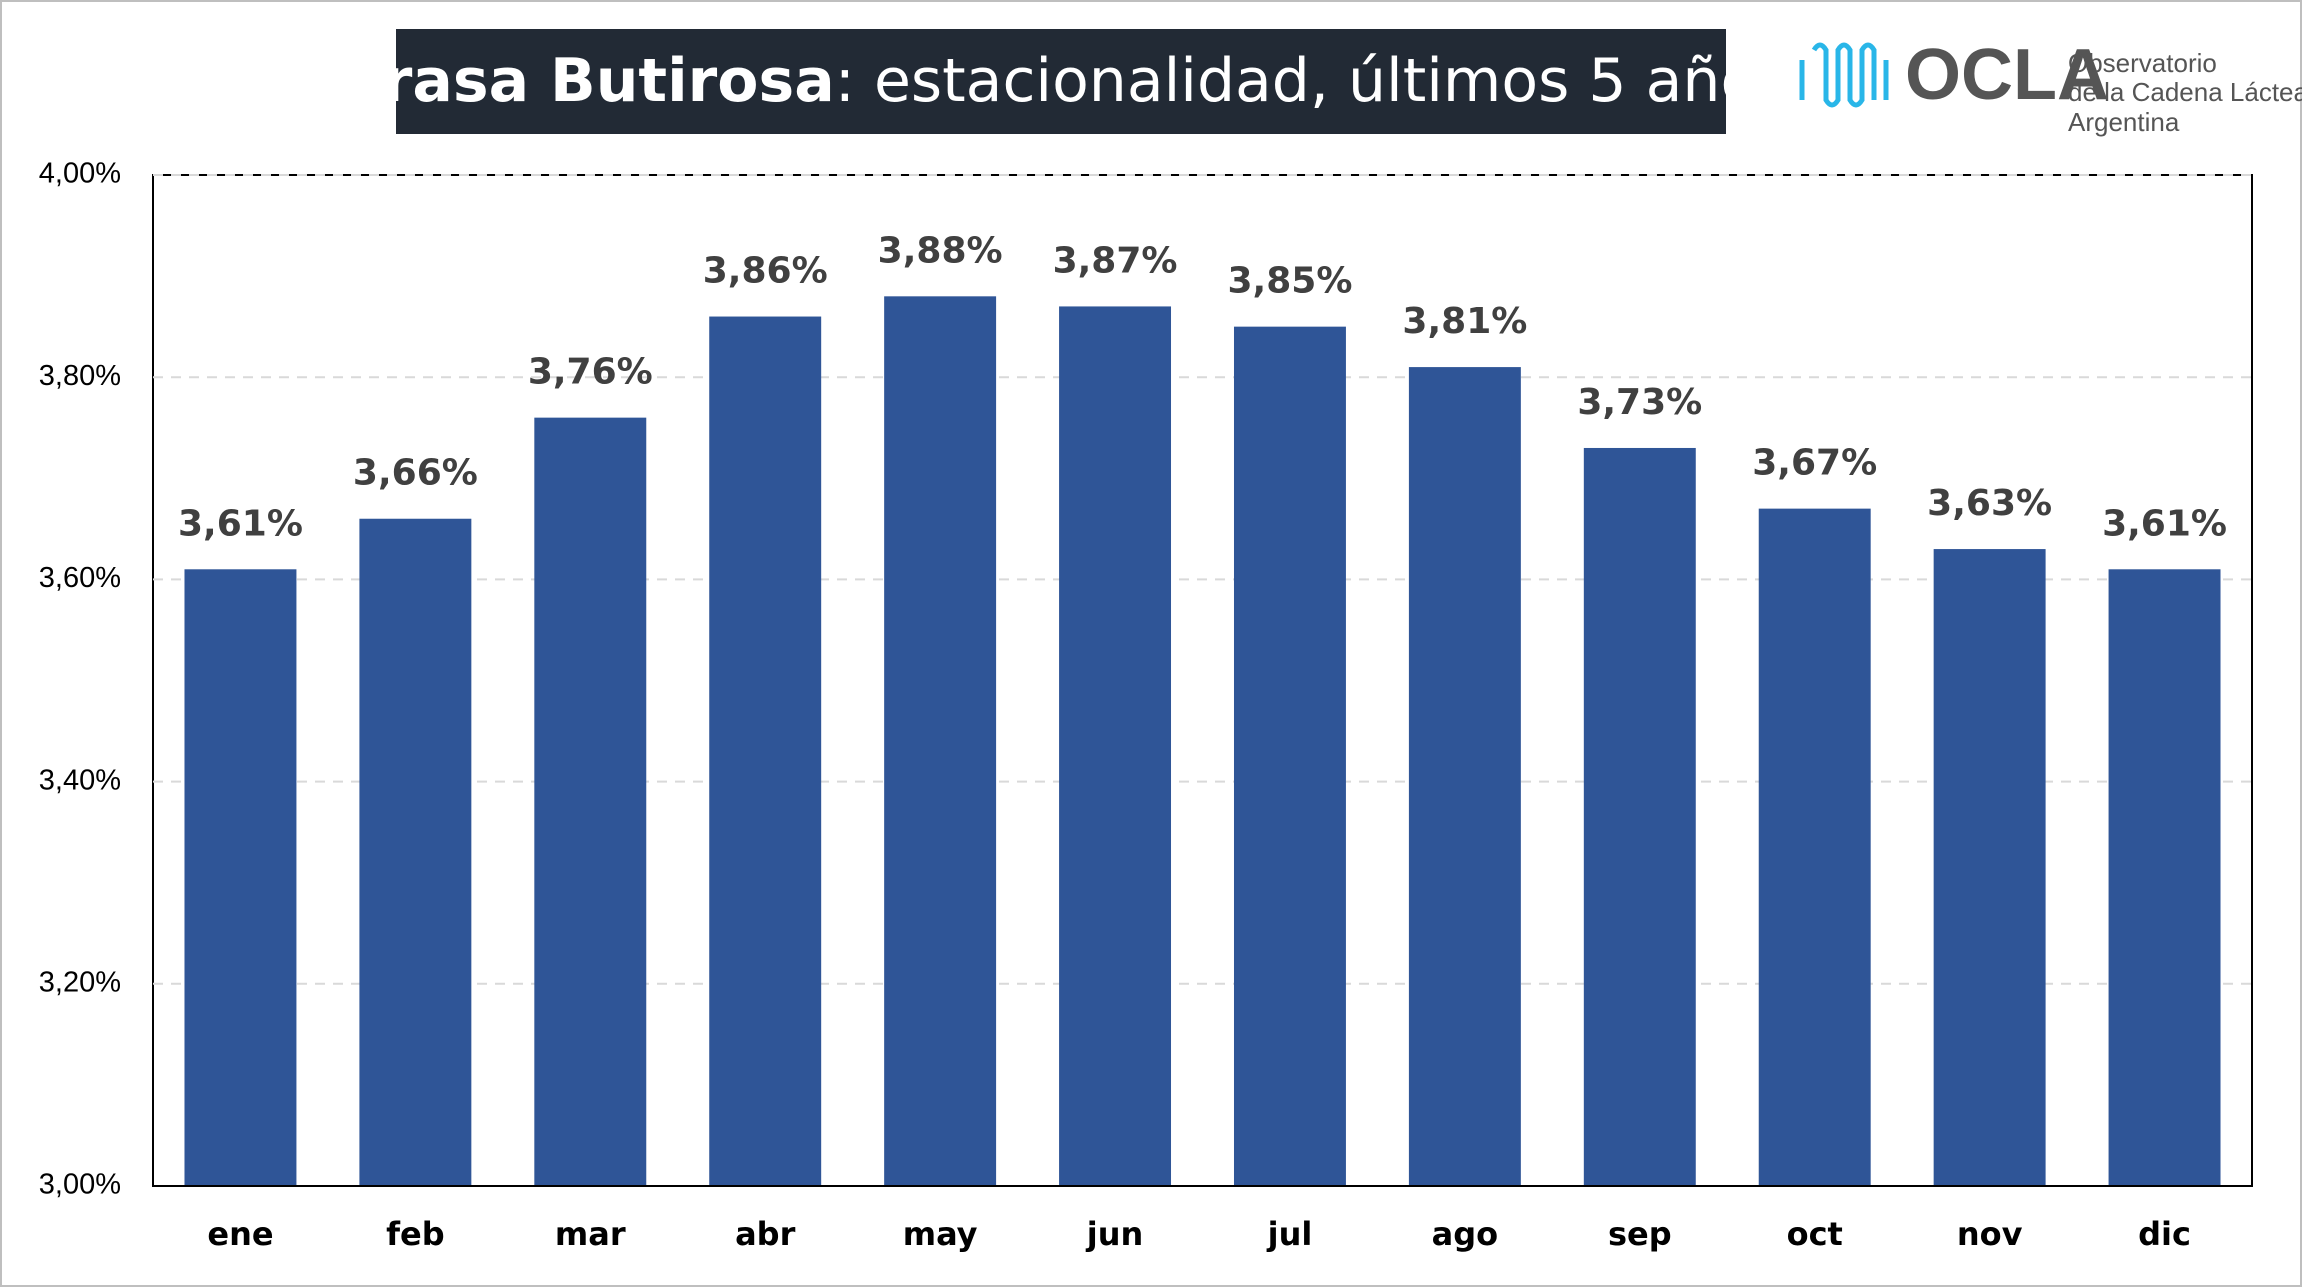  Describe the element at coordinates (1990, 1234) in the screenshot. I see `x-tick-label: nov` at that location.